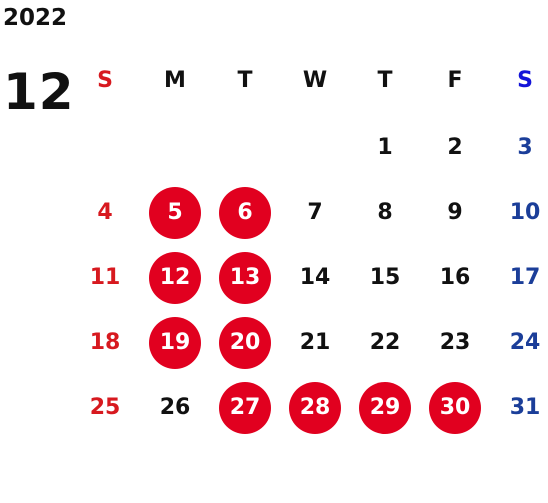  I want to click on highlighted-day-number: 12, so click(175, 277).